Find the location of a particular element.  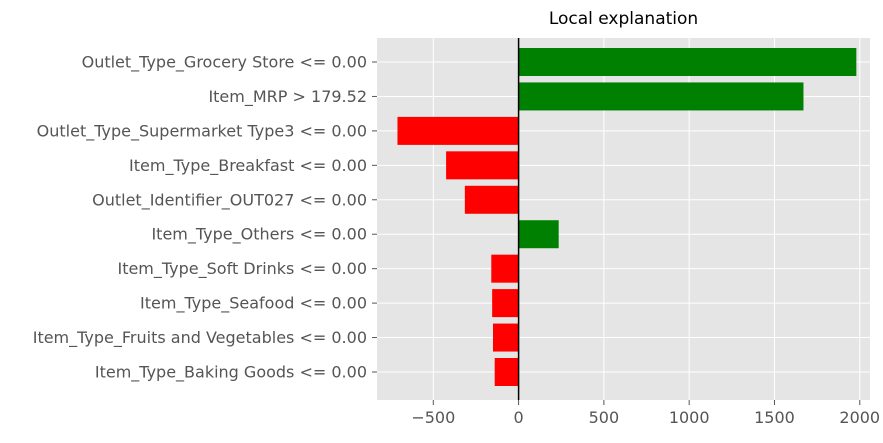

x-tick-label: 500 is located at coordinates (604, 417).